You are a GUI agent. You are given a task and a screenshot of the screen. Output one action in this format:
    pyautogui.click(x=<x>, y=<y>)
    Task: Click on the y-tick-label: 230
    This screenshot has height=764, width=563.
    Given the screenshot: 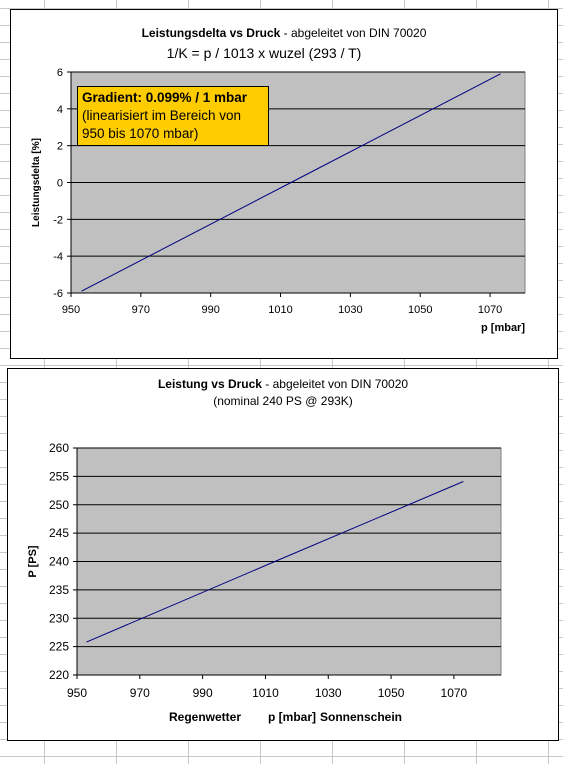 What is the action you would take?
    pyautogui.click(x=59, y=618)
    